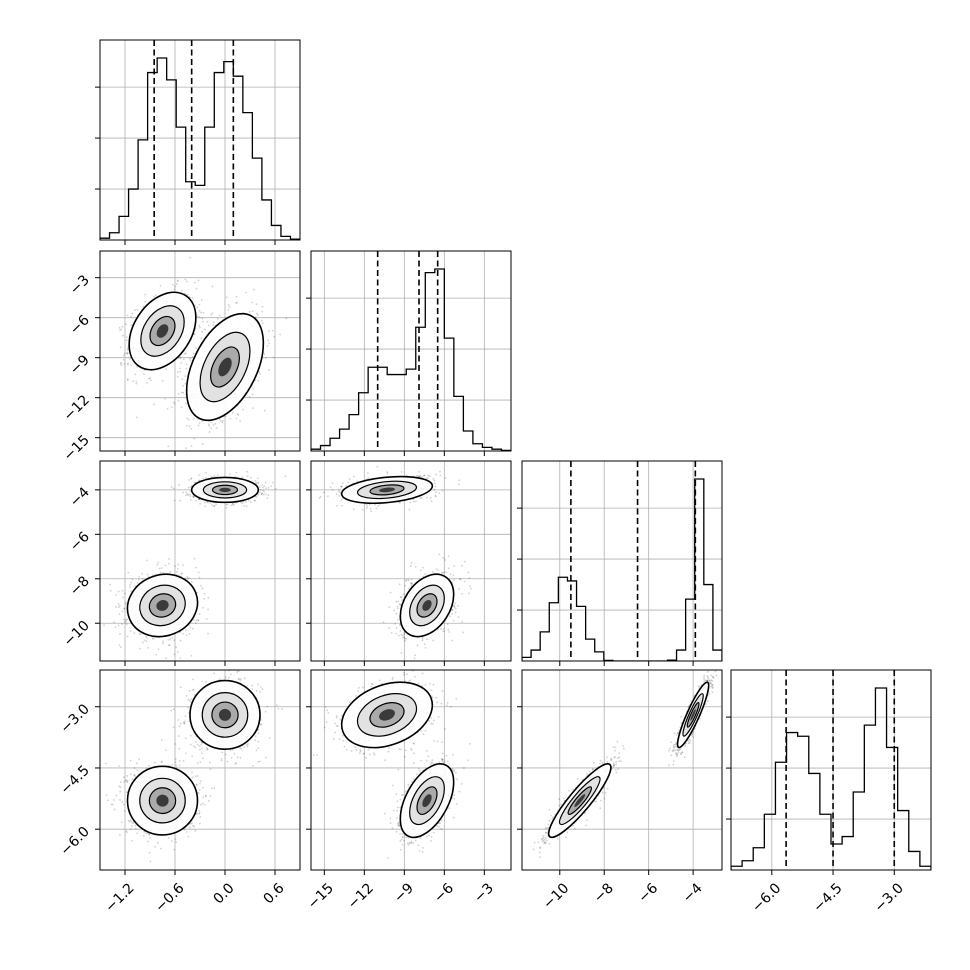 Image resolution: width=970 pixels, height=970 pixels. What do you see at coordinates (80, 497) in the screenshot?
I see `y-tick-label: −4` at bounding box center [80, 497].